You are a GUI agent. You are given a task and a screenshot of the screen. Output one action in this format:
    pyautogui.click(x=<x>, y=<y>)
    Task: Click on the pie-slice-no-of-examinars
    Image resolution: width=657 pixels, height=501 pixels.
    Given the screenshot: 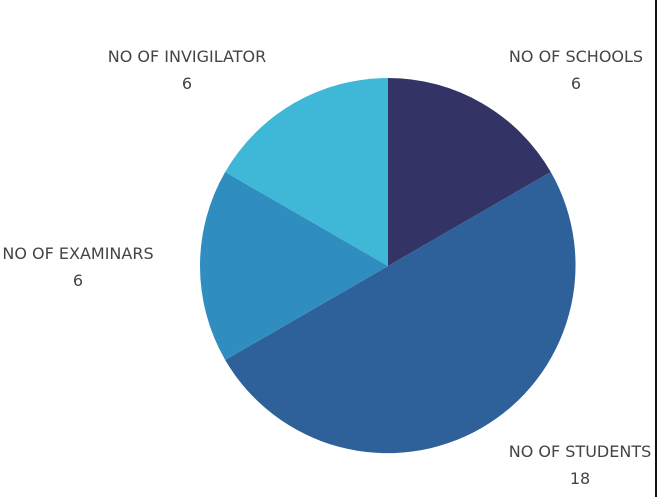 What is the action you would take?
    pyautogui.click(x=294, y=266)
    